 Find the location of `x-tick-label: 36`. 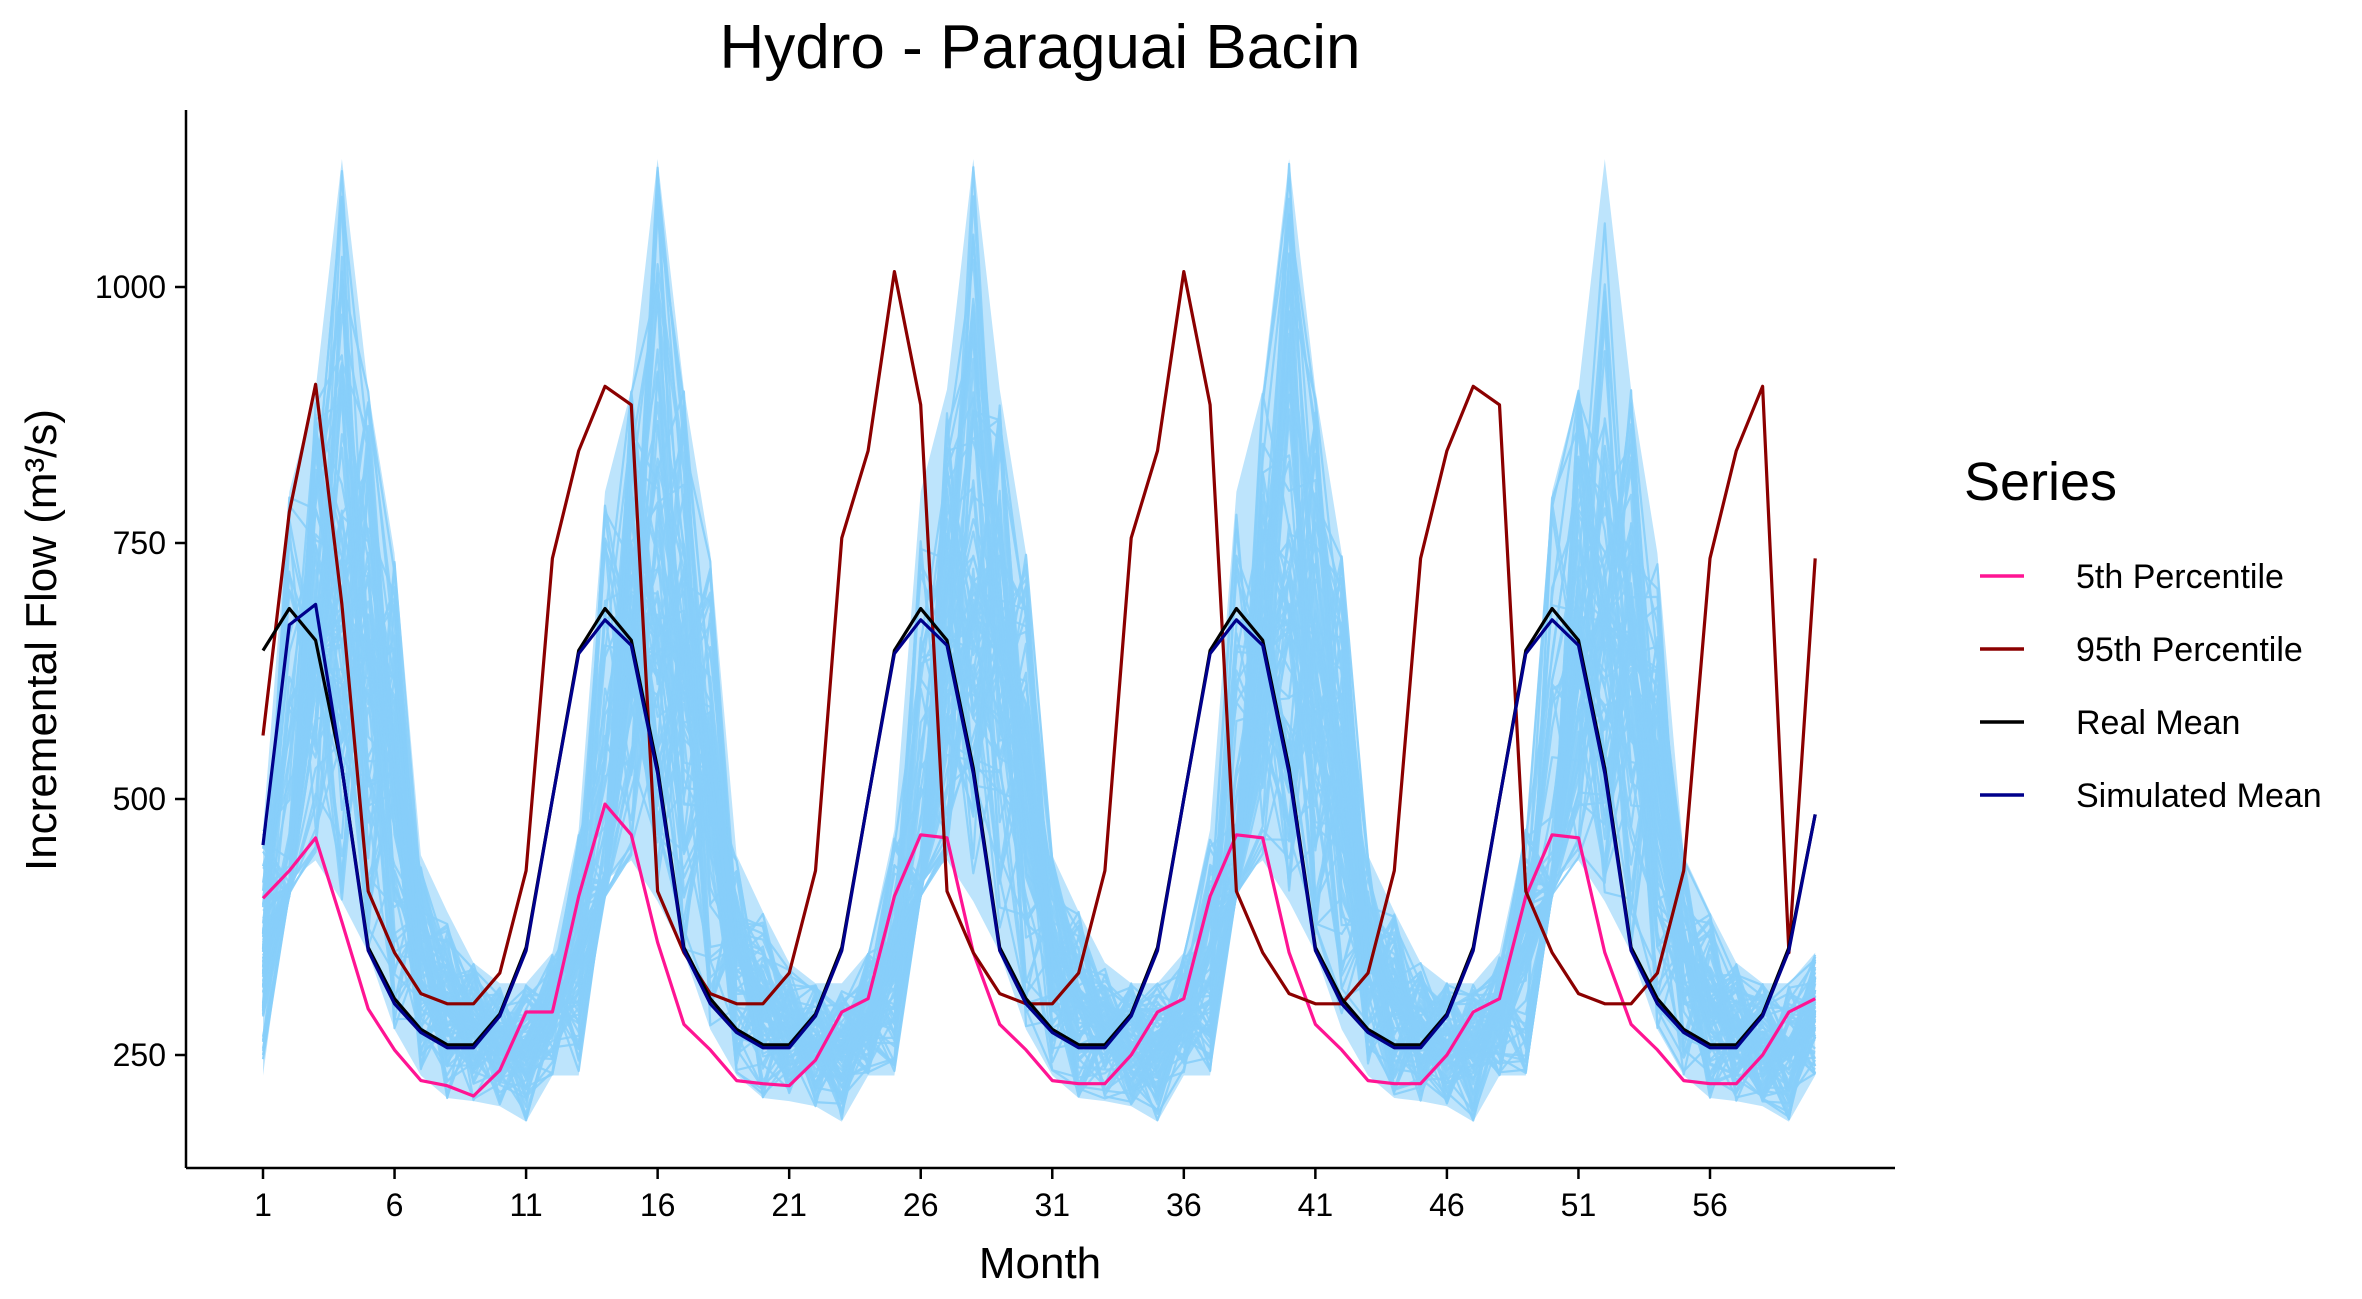

x-tick-label: 36 is located at coordinates (1184, 1205).